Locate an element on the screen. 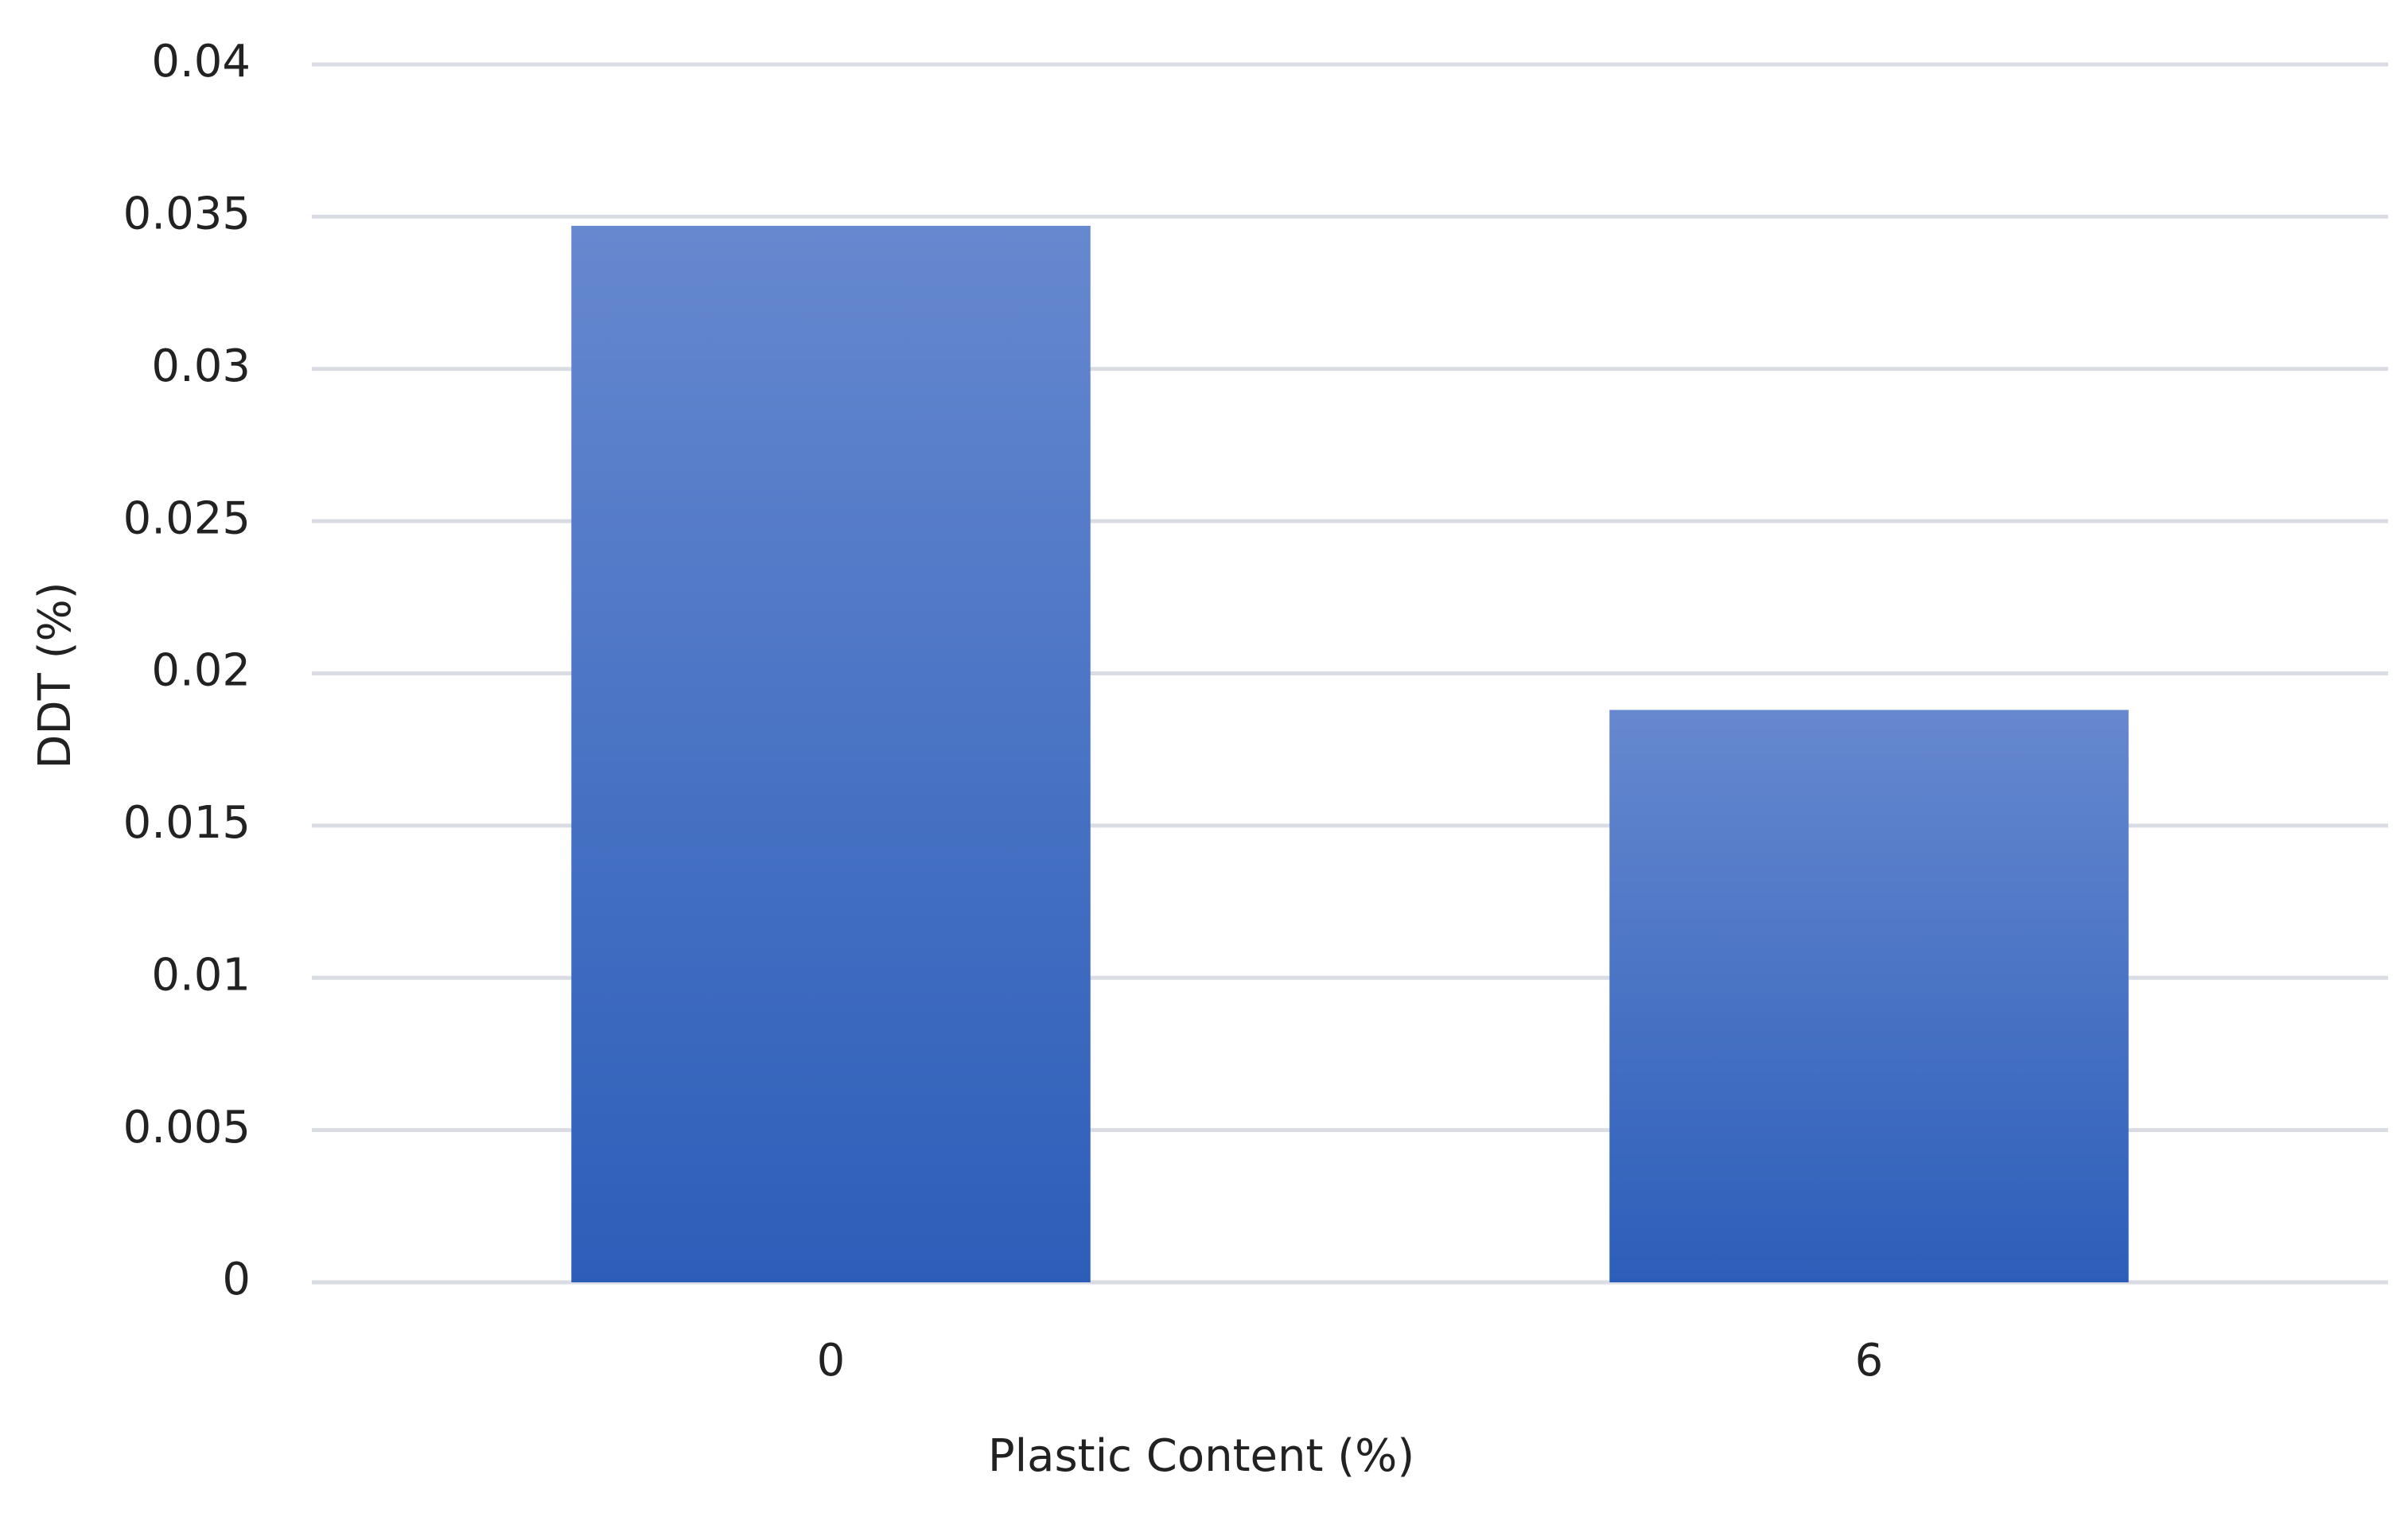  y-axis-title: DDT (%) is located at coordinates (55, 674).